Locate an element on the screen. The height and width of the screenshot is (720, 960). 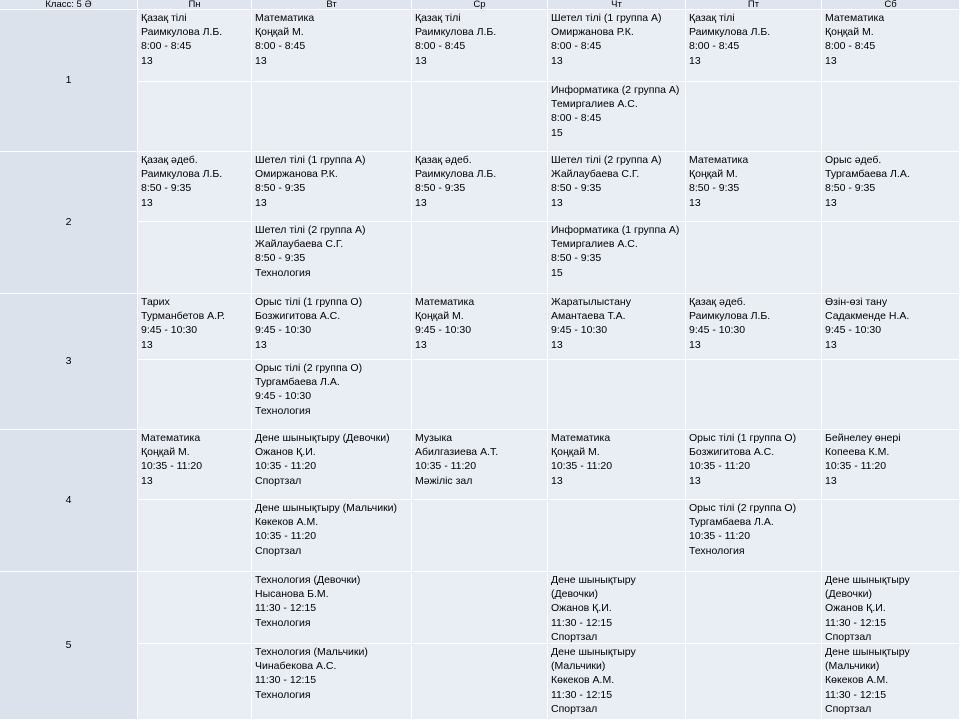
class-label: Класс: 5 Ә is located at coordinates (69, 5).